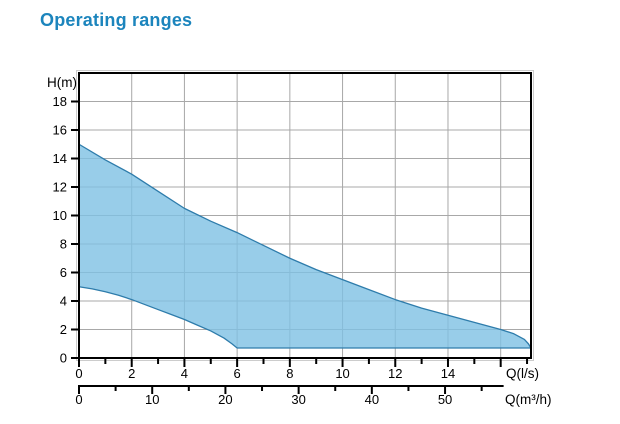 Image resolution: width=620 pixels, height=424 pixels. I want to click on y-axis-tick-label: 6, so click(63, 272).